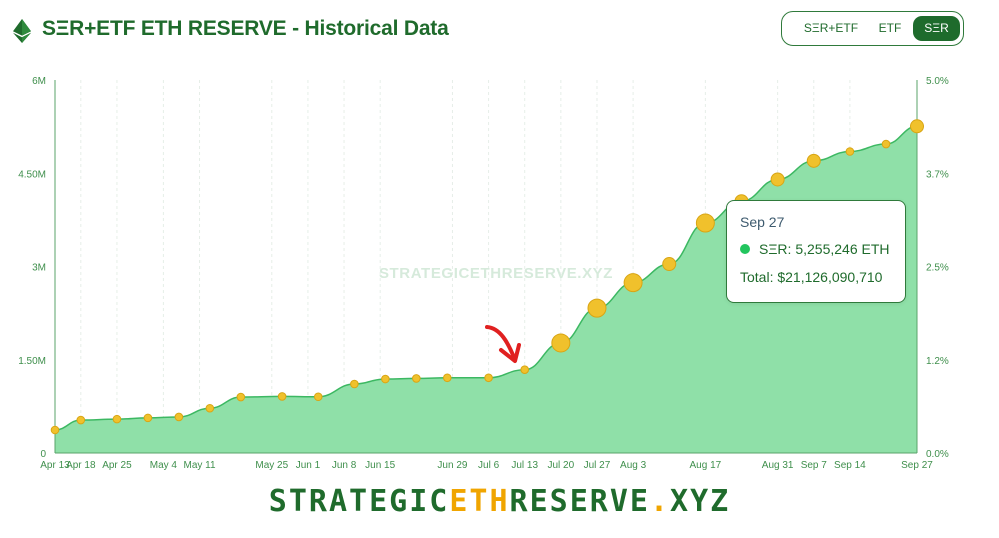 The image size is (999, 538). Describe the element at coordinates (937, 454) in the screenshot. I see `y-tick-label-right: 0.0%` at that location.